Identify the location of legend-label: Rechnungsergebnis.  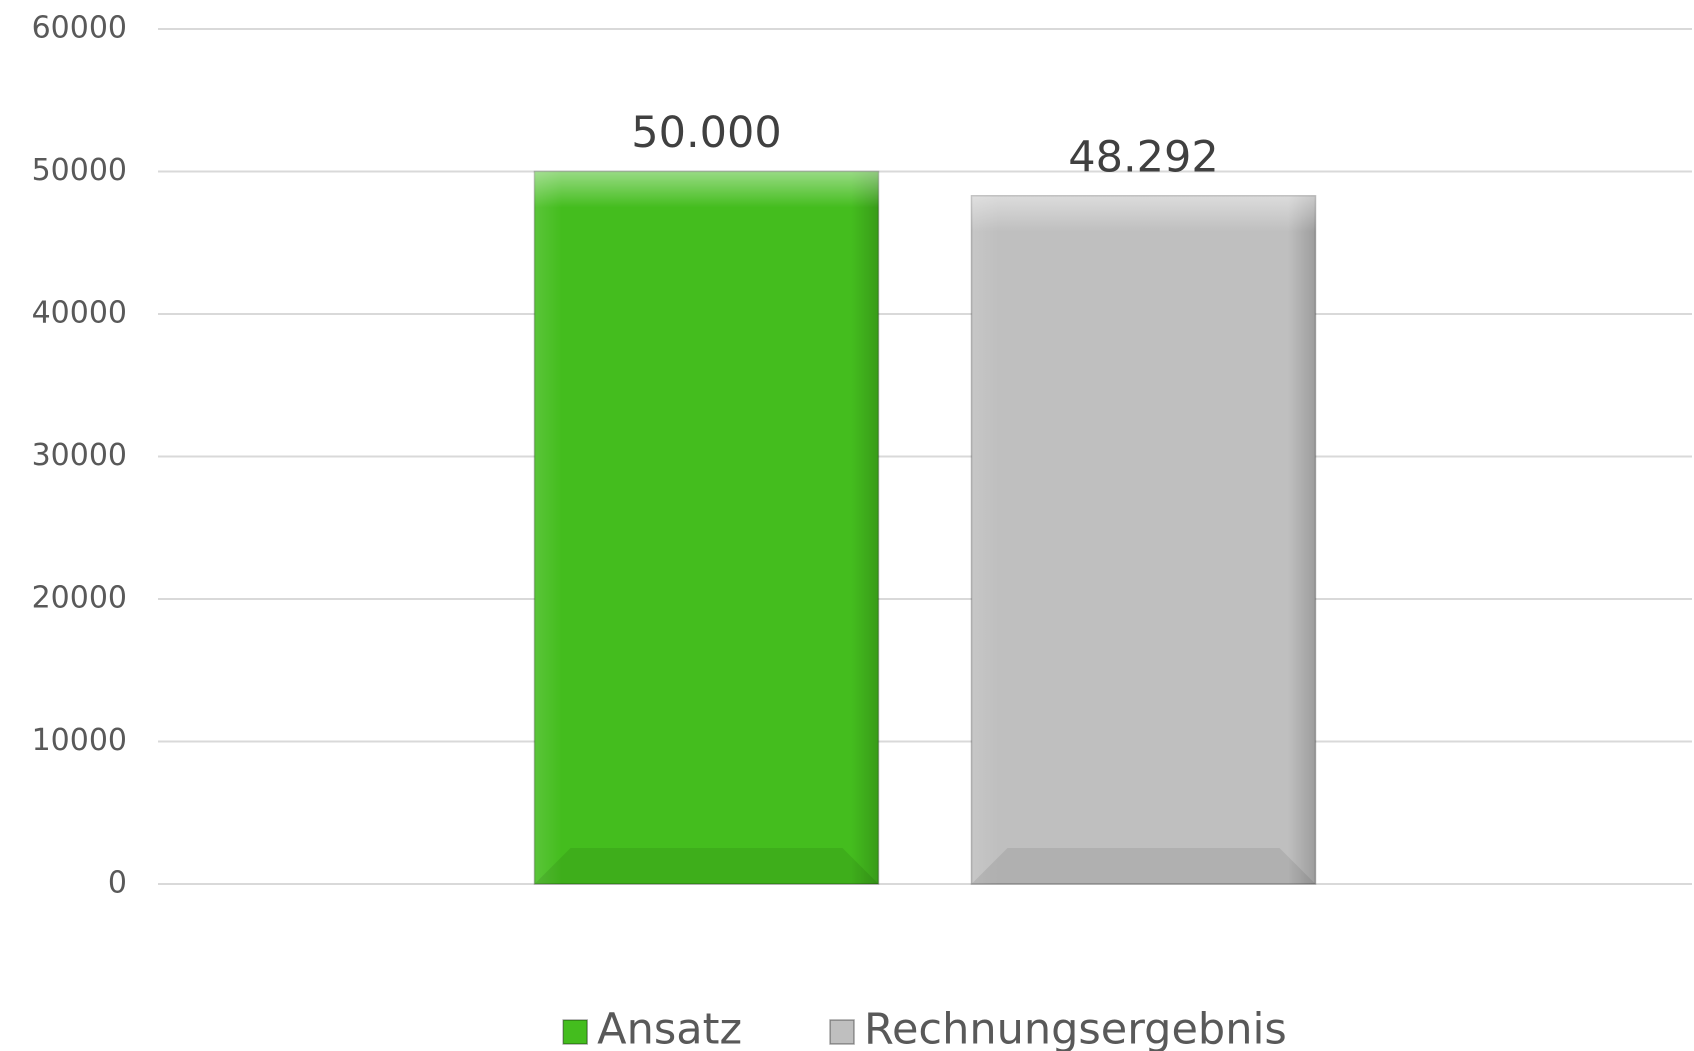
(1075, 1028).